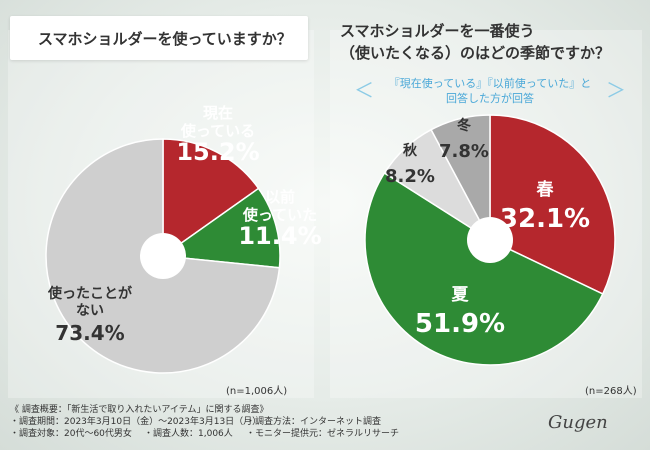 This screenshot has height=450, width=650. I want to click on right-slice-value-2: 8.2%, so click(410, 176).